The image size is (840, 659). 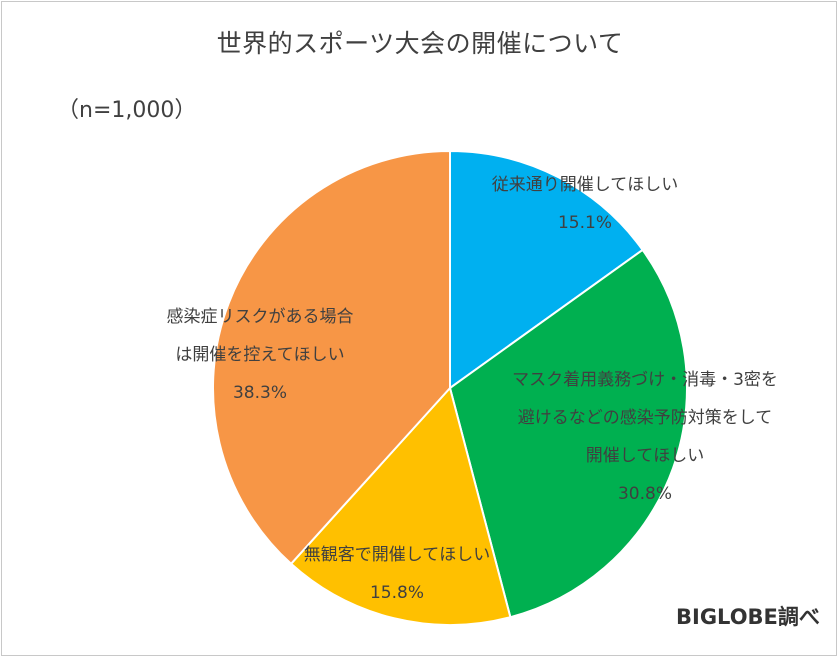 I want to click on slice-category-label-4: 感染症リスクがある場合, so click(x=260, y=317).